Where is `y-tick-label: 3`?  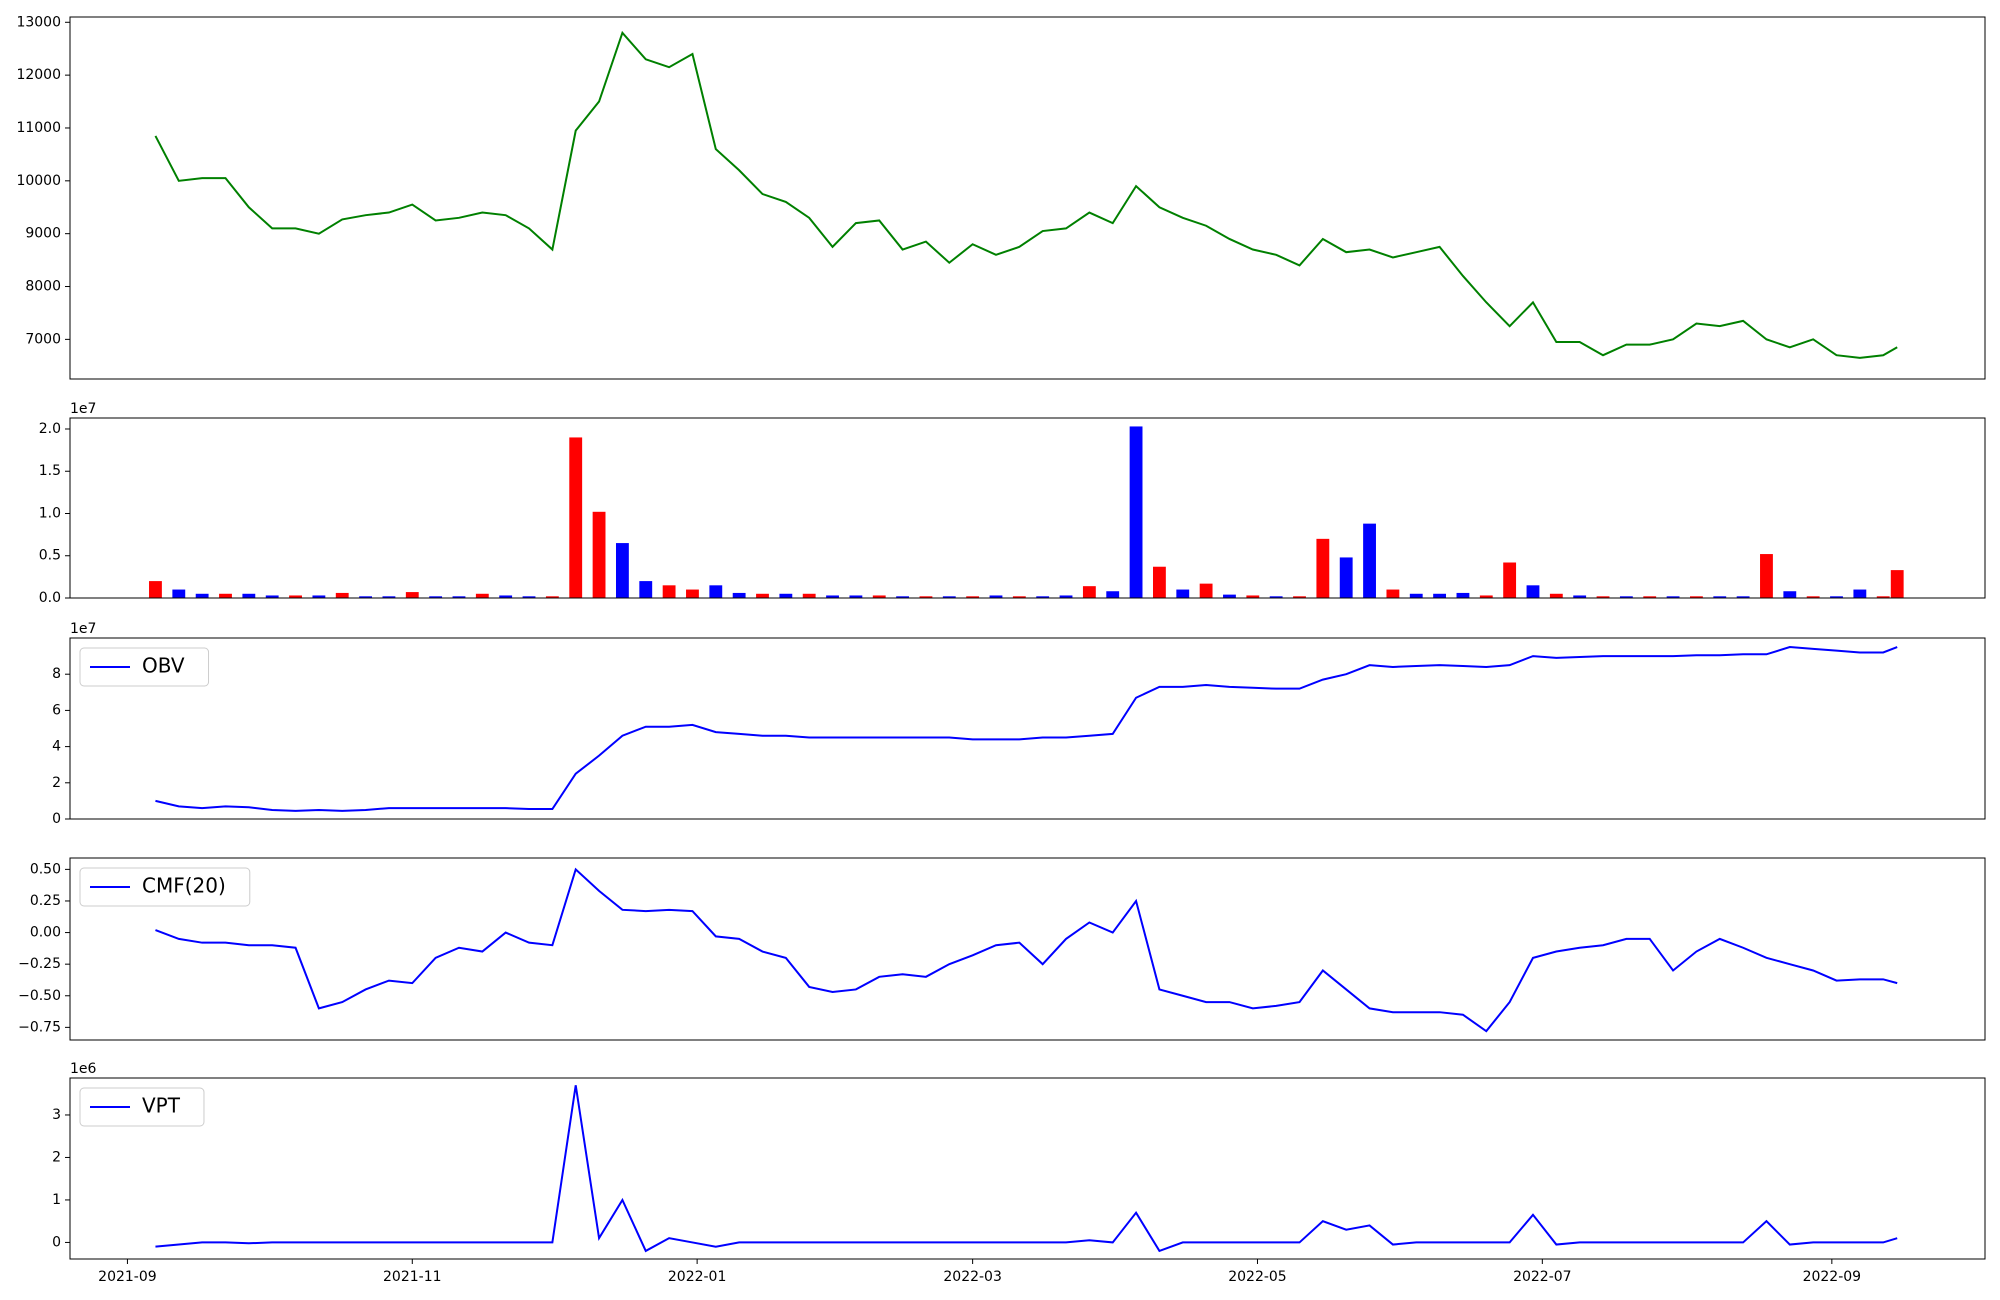
y-tick-label: 3 is located at coordinates (56, 1115).